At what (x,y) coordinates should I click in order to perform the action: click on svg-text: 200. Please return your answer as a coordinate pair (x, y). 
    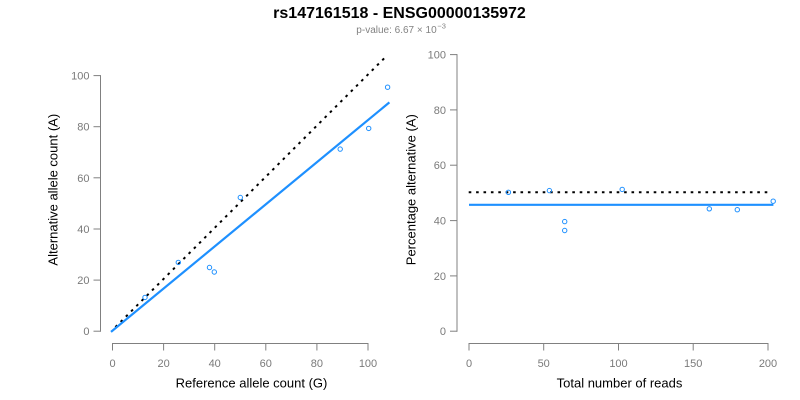
    Looking at the image, I should click on (768, 364).